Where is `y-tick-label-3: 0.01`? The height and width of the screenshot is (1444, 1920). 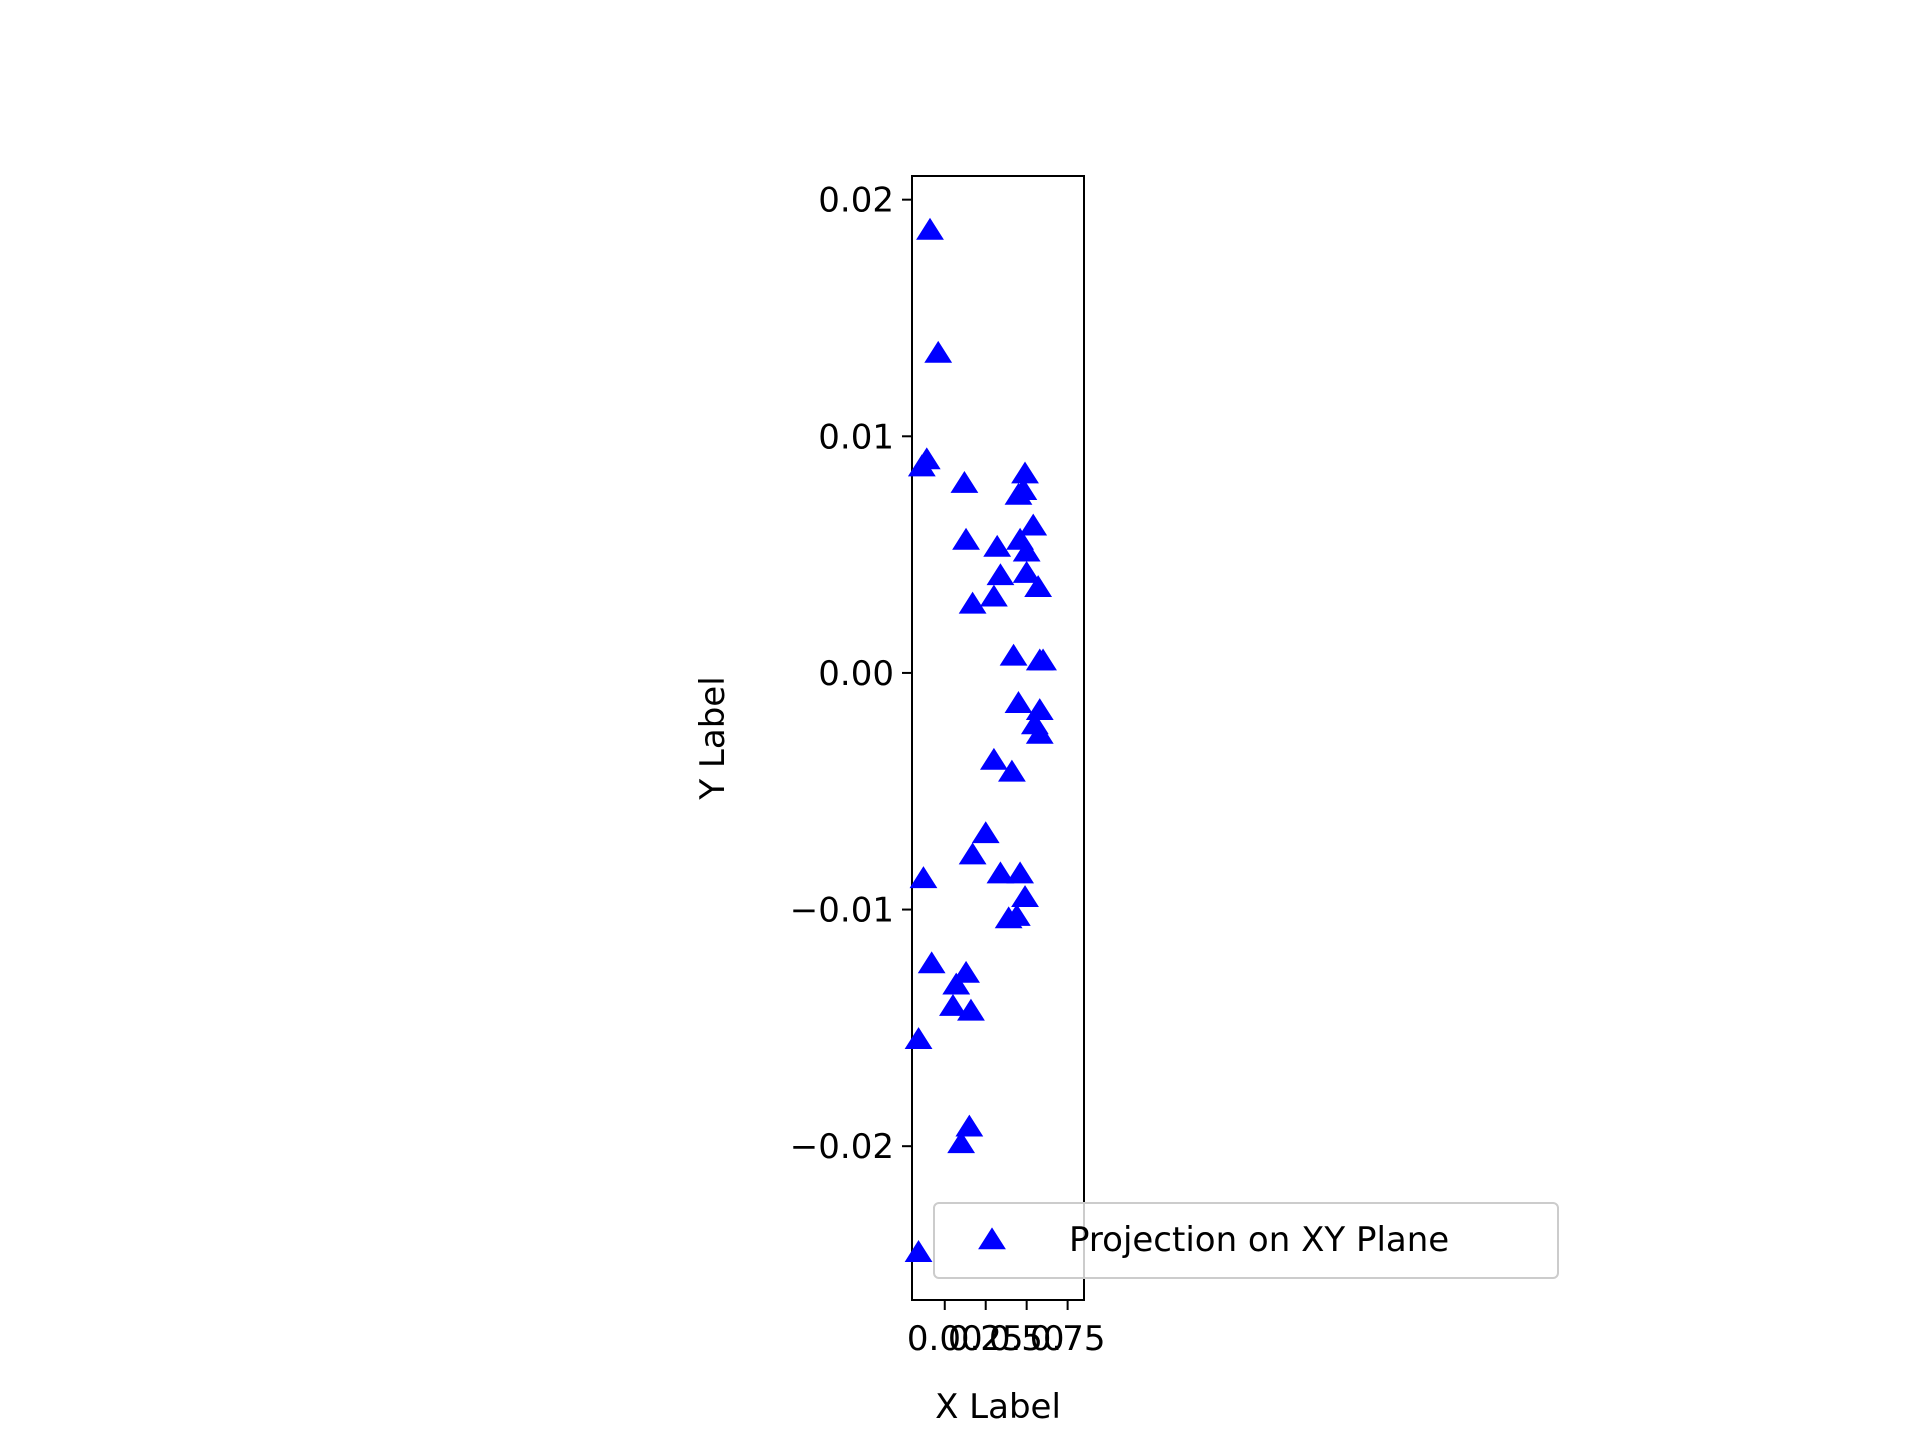 y-tick-label-3: 0.01 is located at coordinates (856, 437).